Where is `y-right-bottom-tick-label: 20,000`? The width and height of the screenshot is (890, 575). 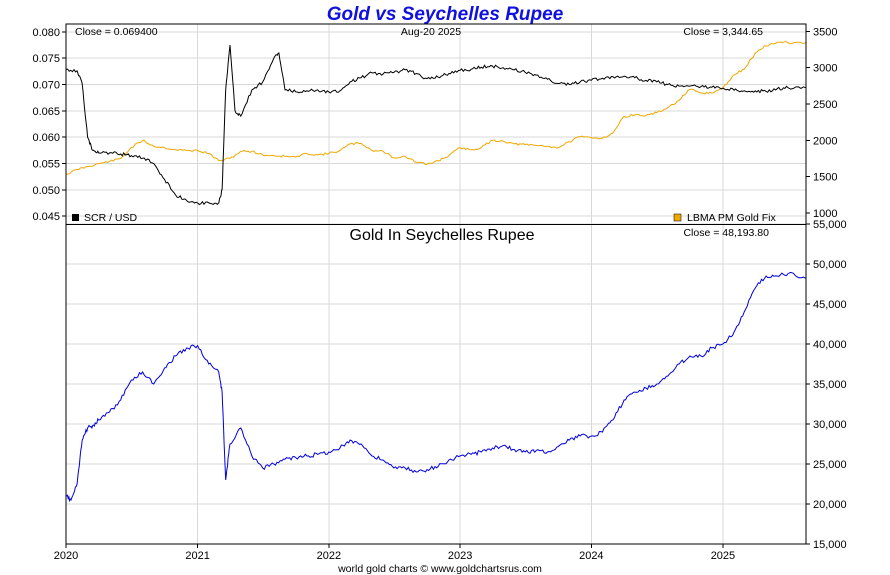 y-right-bottom-tick-label: 20,000 is located at coordinates (830, 505).